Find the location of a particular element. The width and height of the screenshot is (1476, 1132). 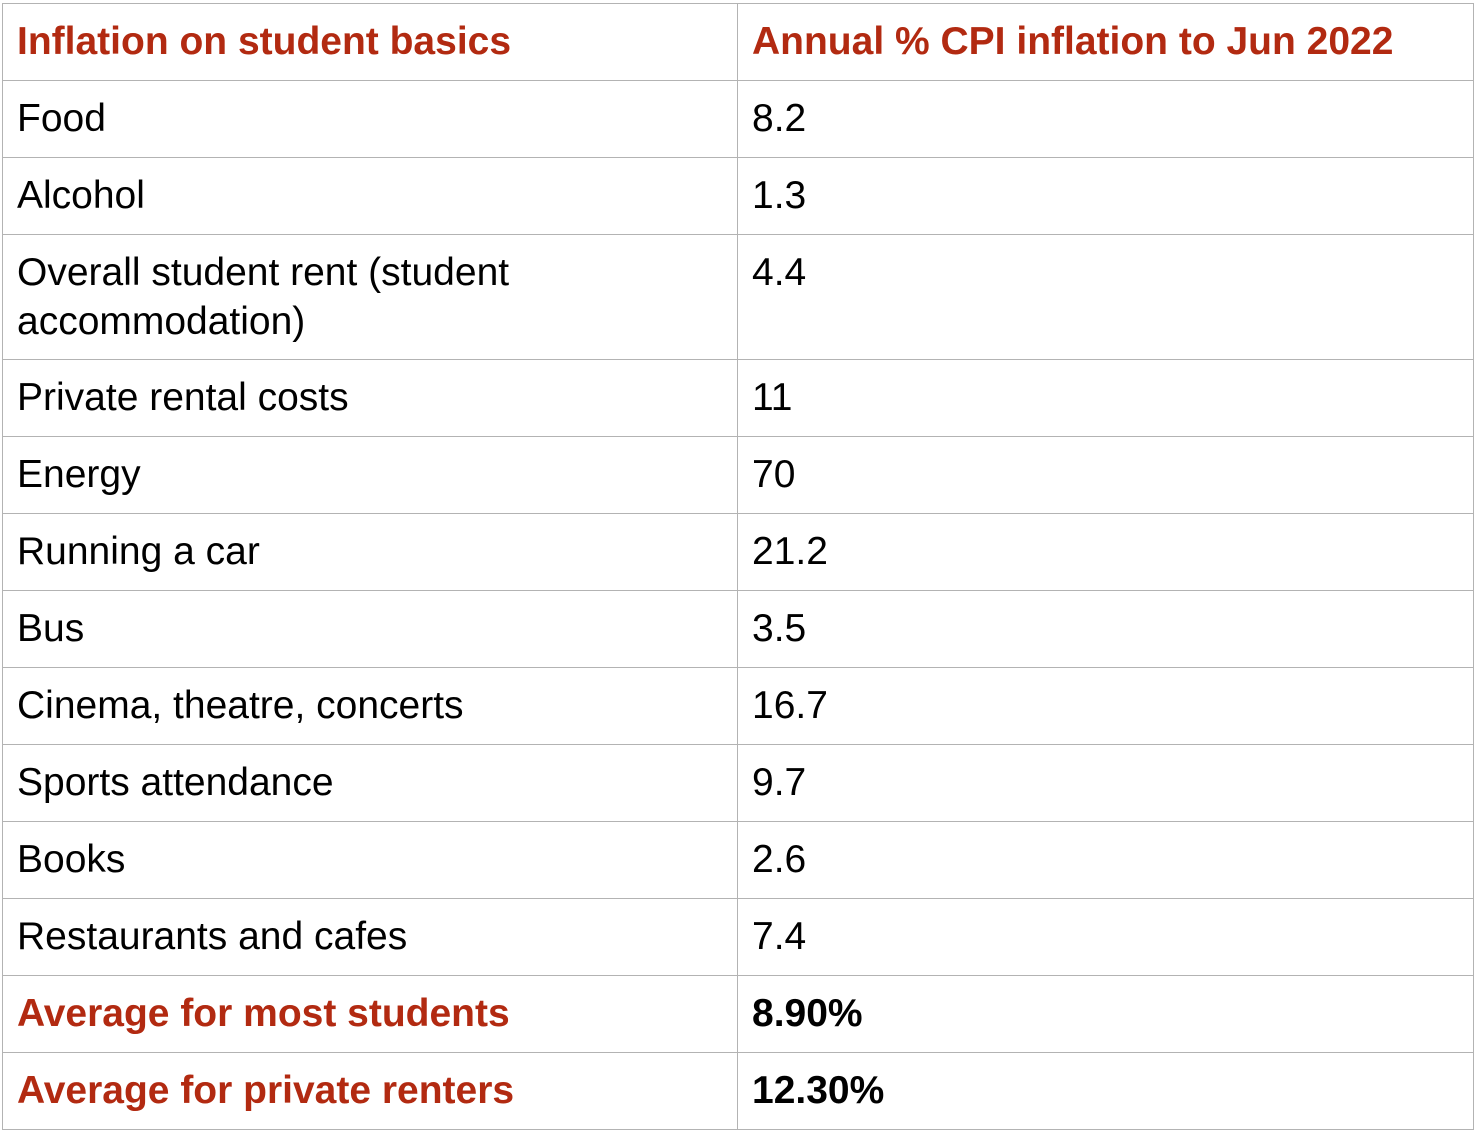

table-row-energy: Energy 70 is located at coordinates (738, 475).